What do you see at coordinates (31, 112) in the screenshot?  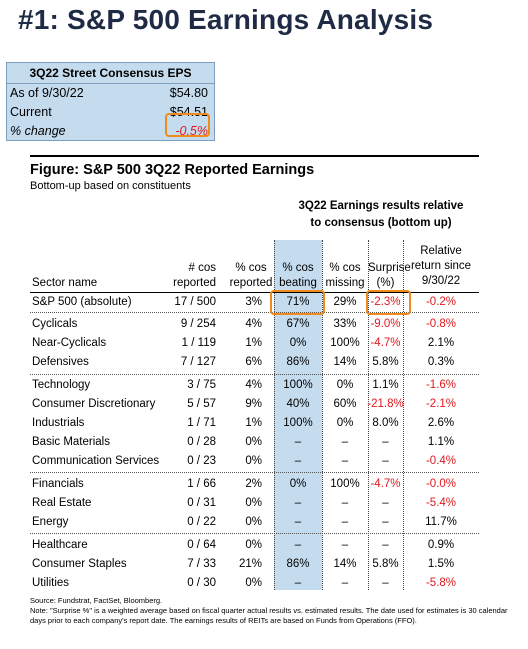 I see `eps-label: Current` at bounding box center [31, 112].